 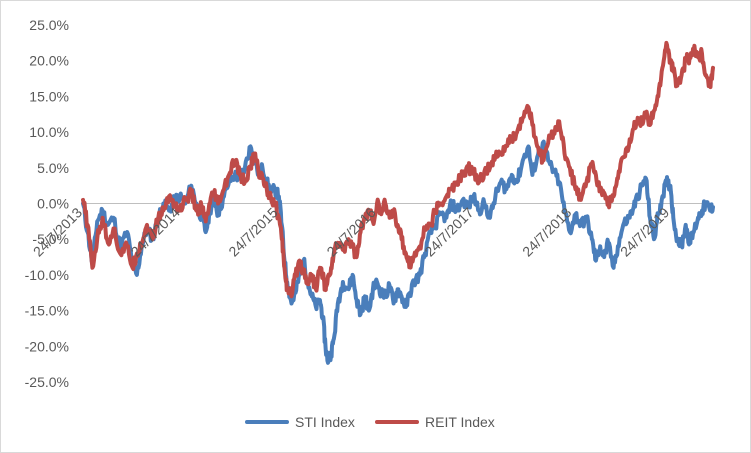 What do you see at coordinates (47, 275) in the screenshot?
I see `y-tick-label: -10.0%` at bounding box center [47, 275].